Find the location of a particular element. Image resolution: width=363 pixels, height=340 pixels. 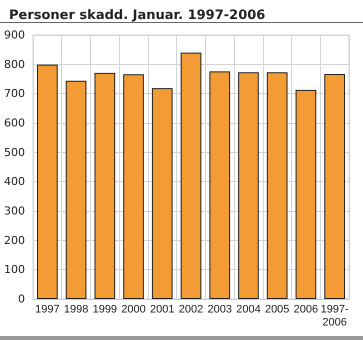

x-tick-label: 2001 is located at coordinates (162, 310).